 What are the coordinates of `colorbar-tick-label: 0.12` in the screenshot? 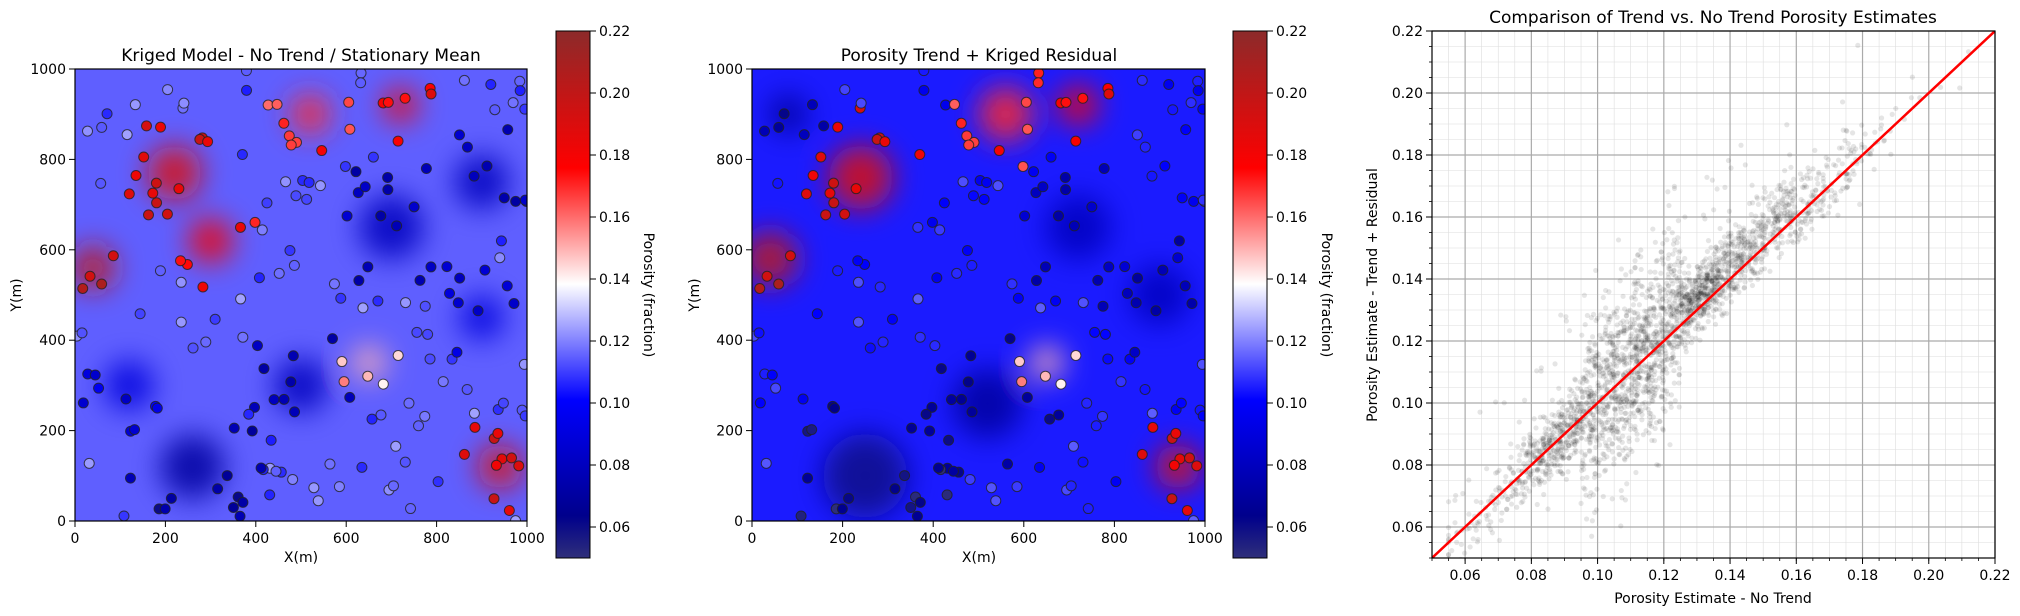 It's located at (1291, 342).